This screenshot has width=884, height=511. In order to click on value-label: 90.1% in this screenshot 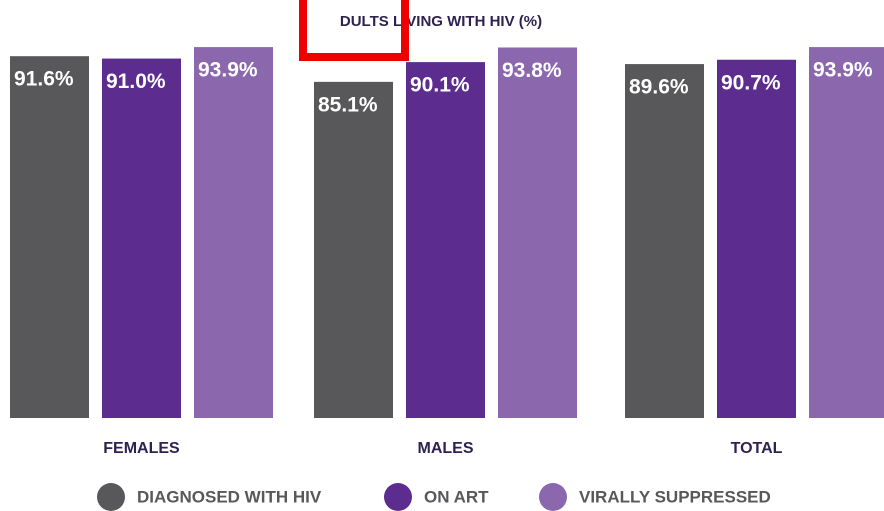, I will do `click(440, 85)`.